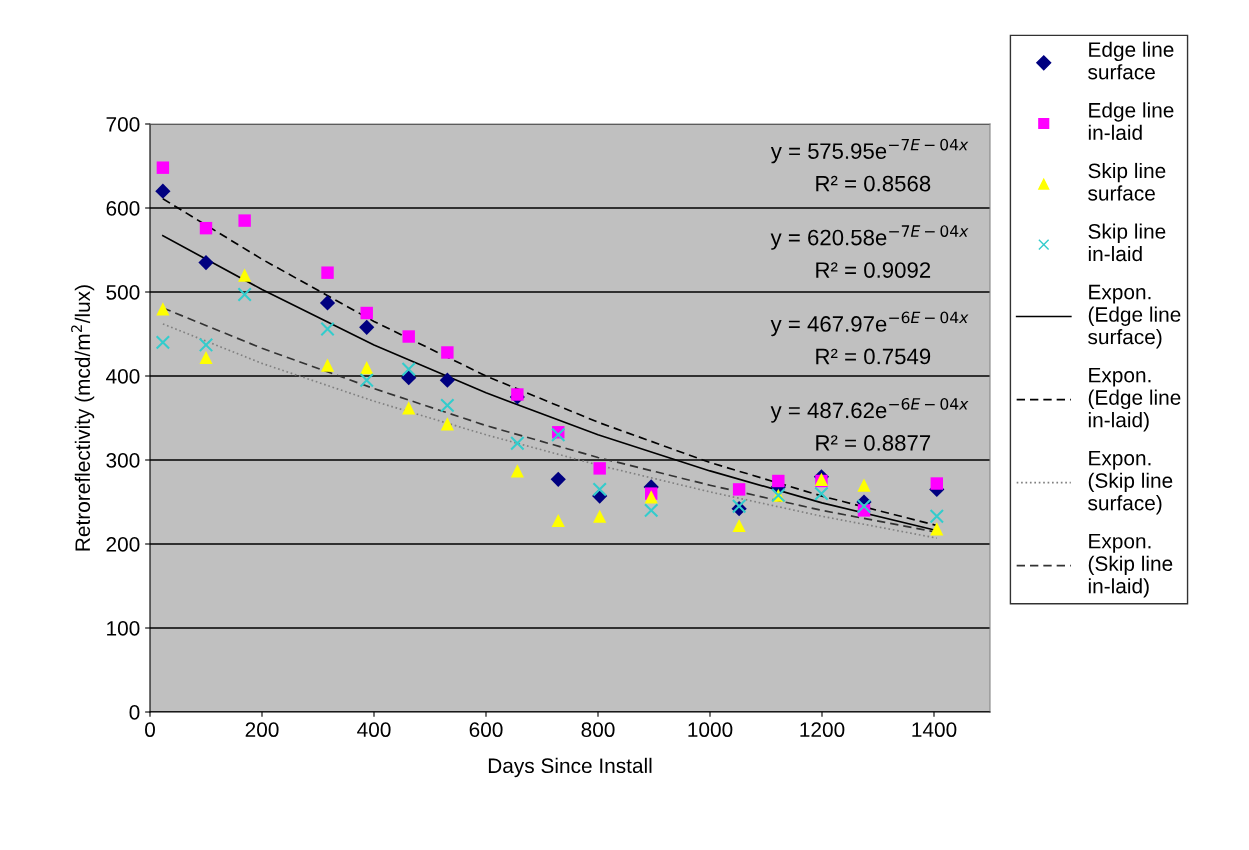 This screenshot has width=1249, height=850. Describe the element at coordinates (1134, 399) in the screenshot. I see `legend-label: Expon. (Edge line in-laid)` at that location.